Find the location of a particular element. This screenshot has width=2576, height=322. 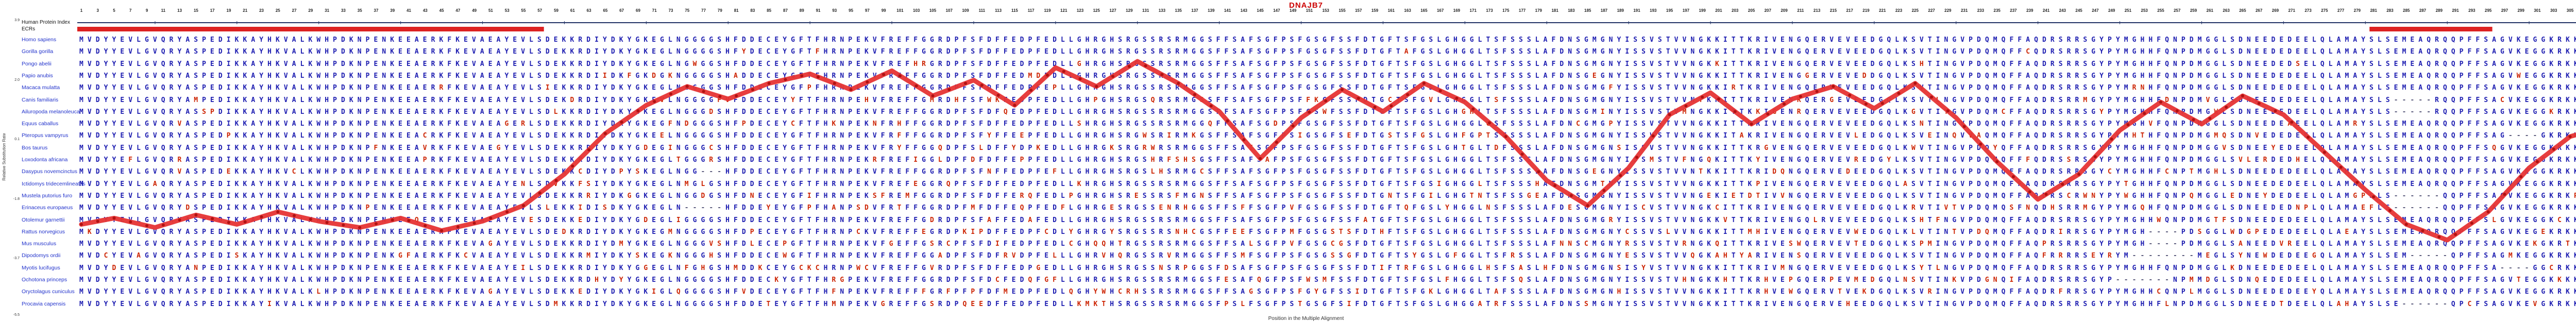

ruler-label: 171 is located at coordinates (1473, 10).